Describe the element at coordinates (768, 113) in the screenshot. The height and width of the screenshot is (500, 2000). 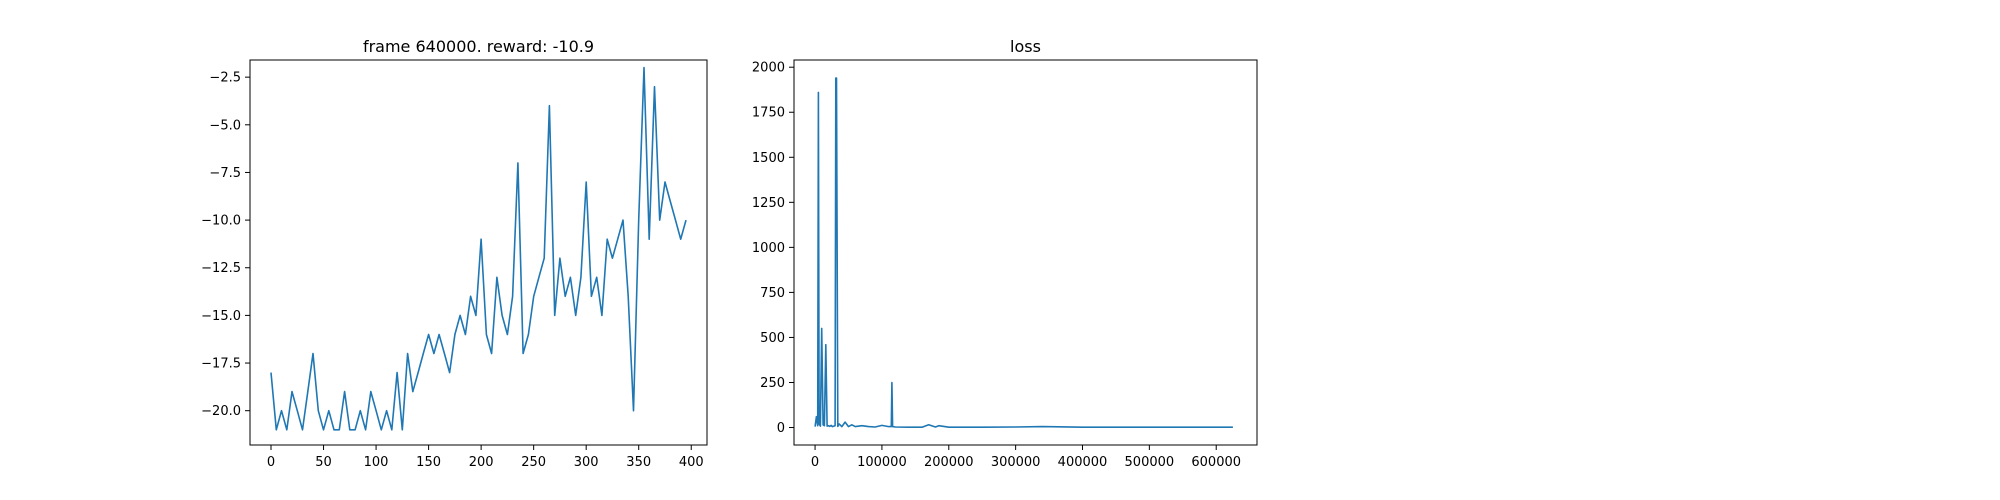
I see `loss-y-tick-label: 1750` at that location.